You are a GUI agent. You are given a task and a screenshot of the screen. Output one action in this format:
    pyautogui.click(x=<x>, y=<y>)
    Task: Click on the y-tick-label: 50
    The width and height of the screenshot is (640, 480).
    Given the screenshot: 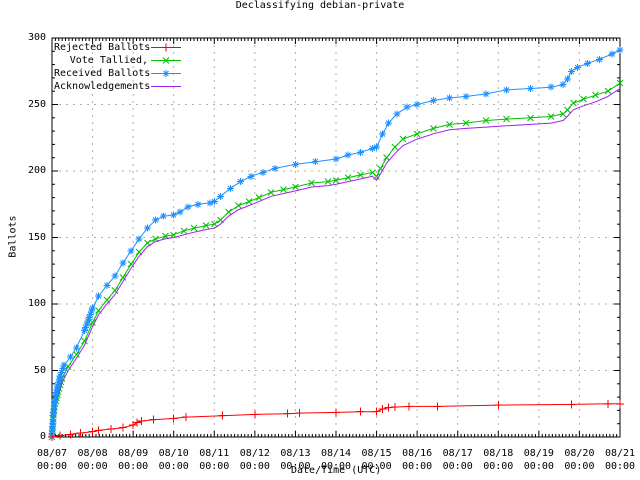 What is the action you would take?
    pyautogui.click(x=39, y=370)
    